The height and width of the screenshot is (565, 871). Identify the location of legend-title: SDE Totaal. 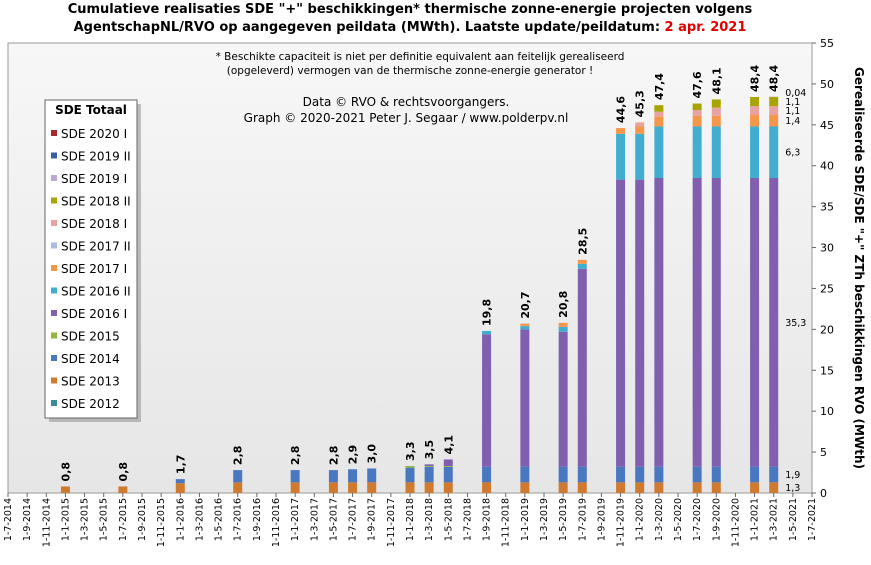
(91, 110).